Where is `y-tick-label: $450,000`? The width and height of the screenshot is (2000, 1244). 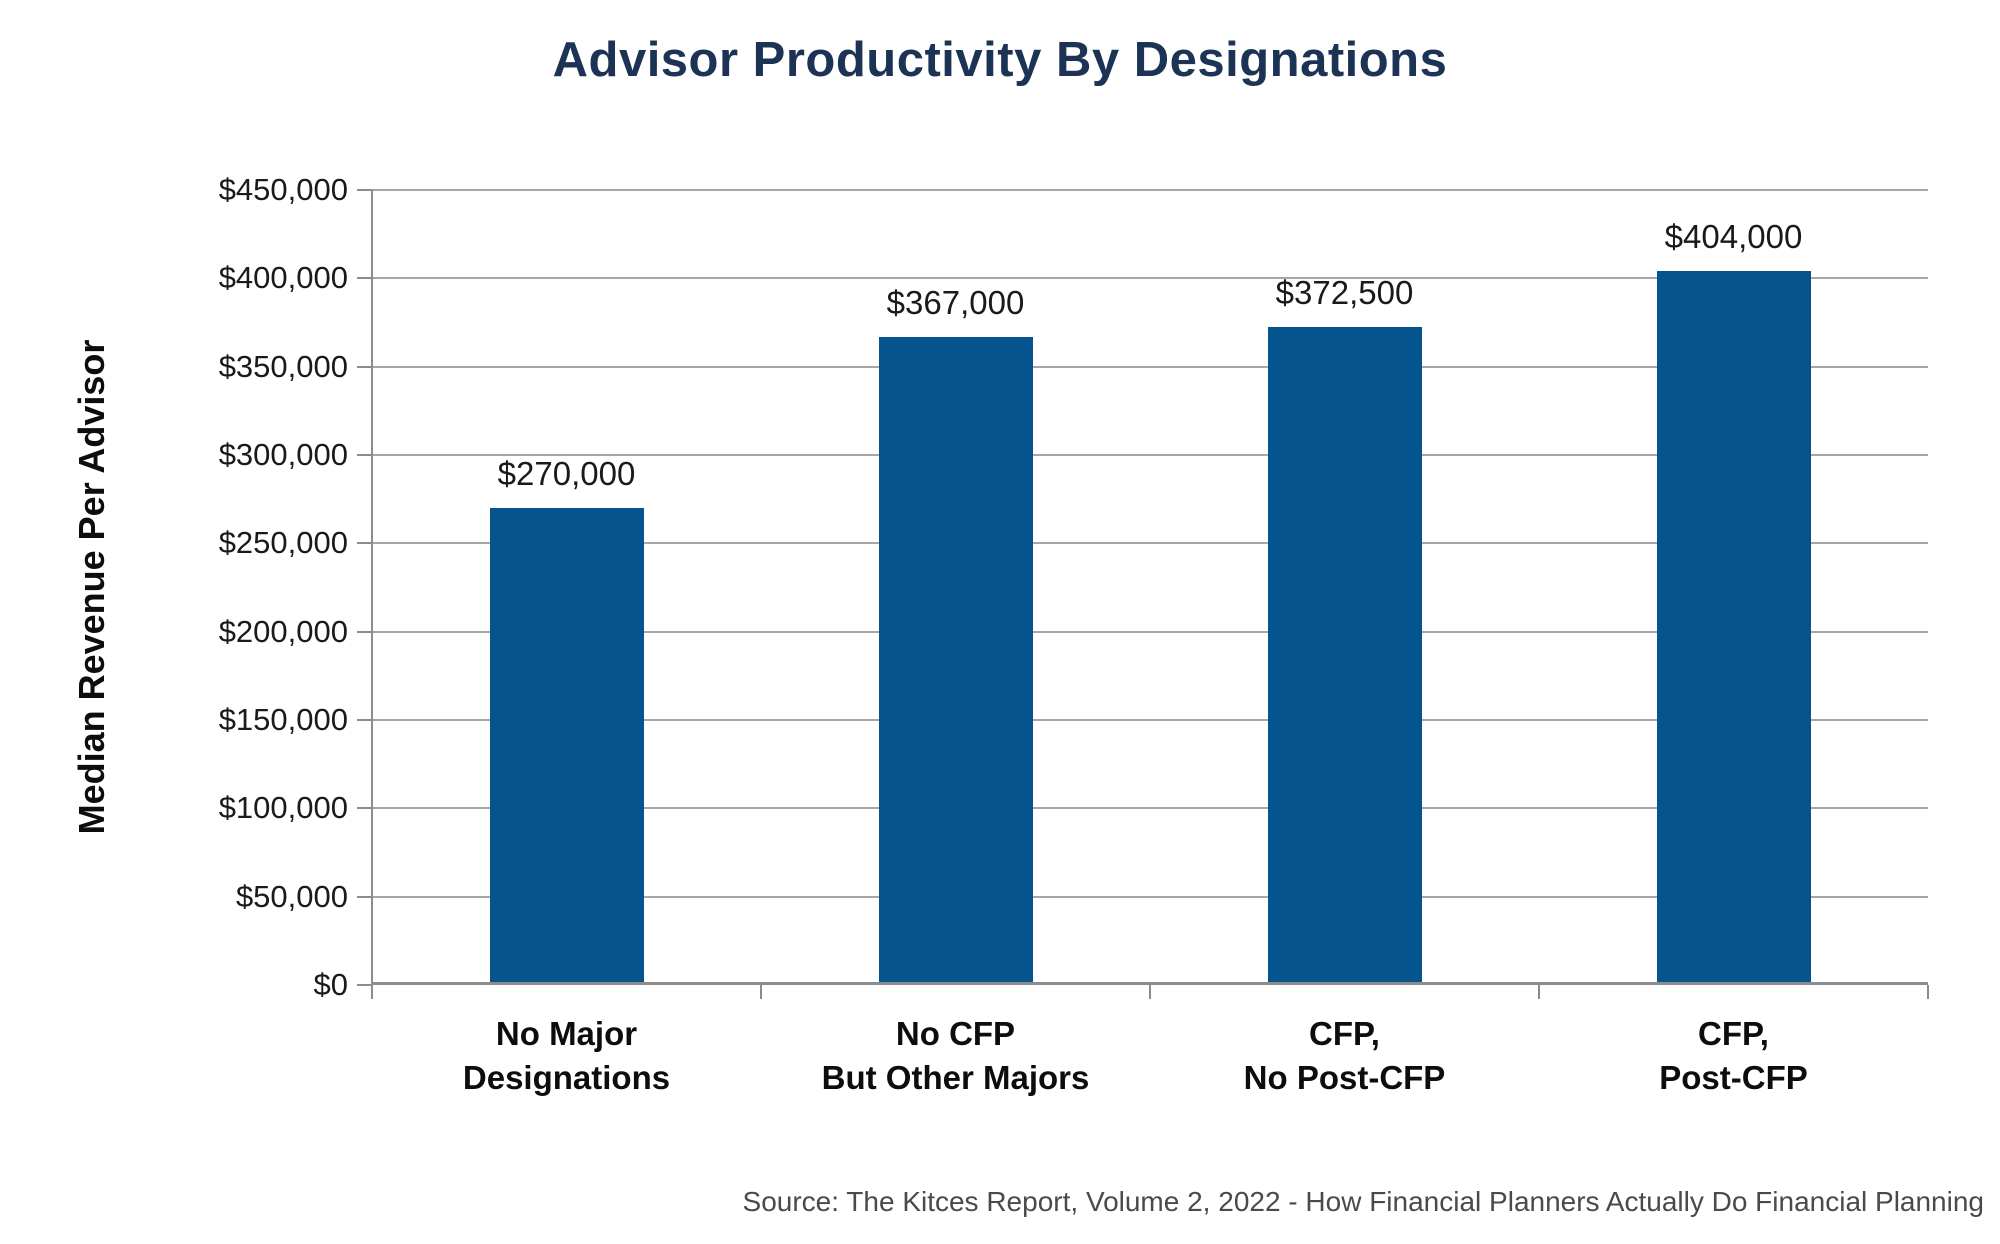
y-tick-label: $450,000 is located at coordinates (283, 189).